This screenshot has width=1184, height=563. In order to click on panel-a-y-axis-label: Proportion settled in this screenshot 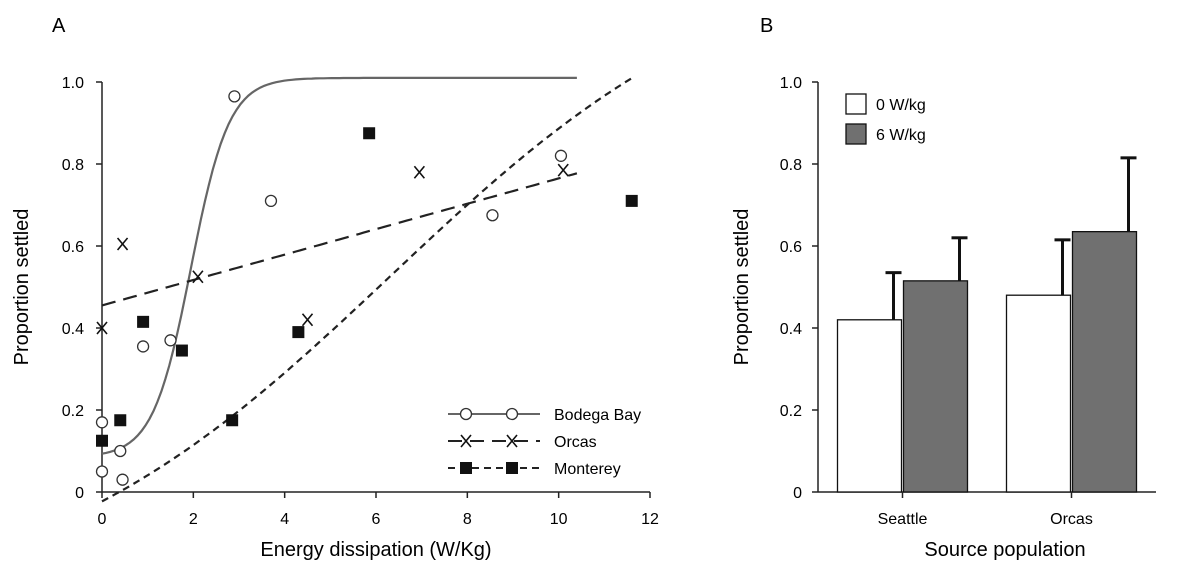, I will do `click(22, 287)`.